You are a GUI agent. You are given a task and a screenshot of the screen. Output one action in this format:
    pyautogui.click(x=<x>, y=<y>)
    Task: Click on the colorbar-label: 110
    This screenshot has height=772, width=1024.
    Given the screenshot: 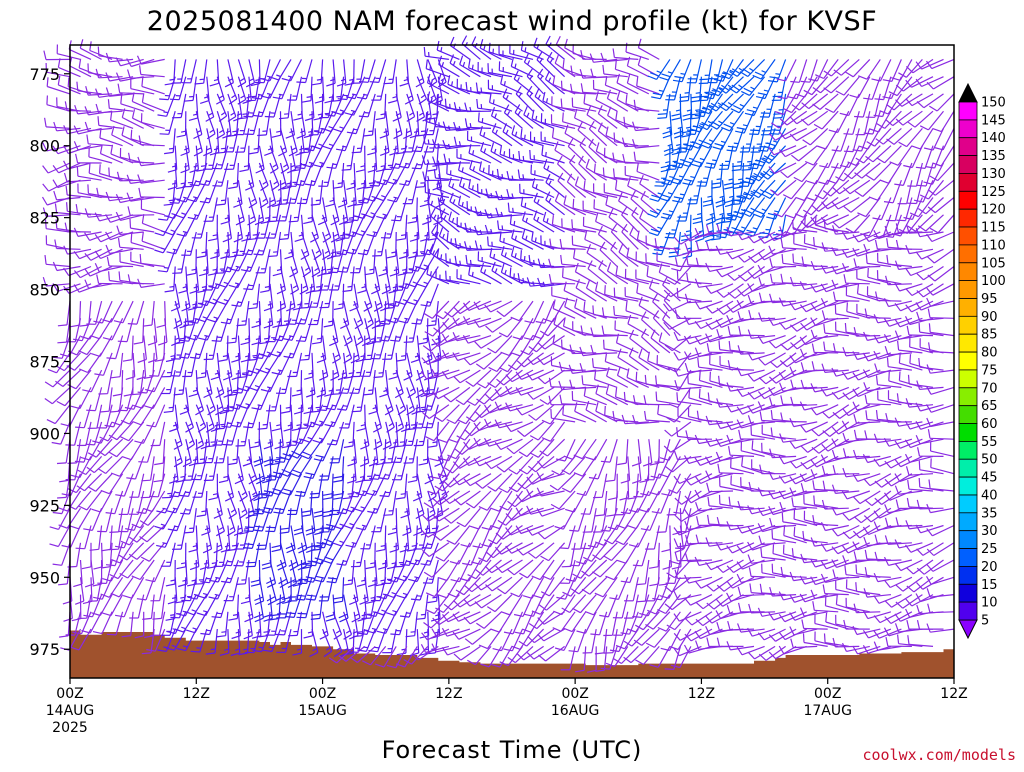 What is the action you would take?
    pyautogui.click(x=993, y=245)
    